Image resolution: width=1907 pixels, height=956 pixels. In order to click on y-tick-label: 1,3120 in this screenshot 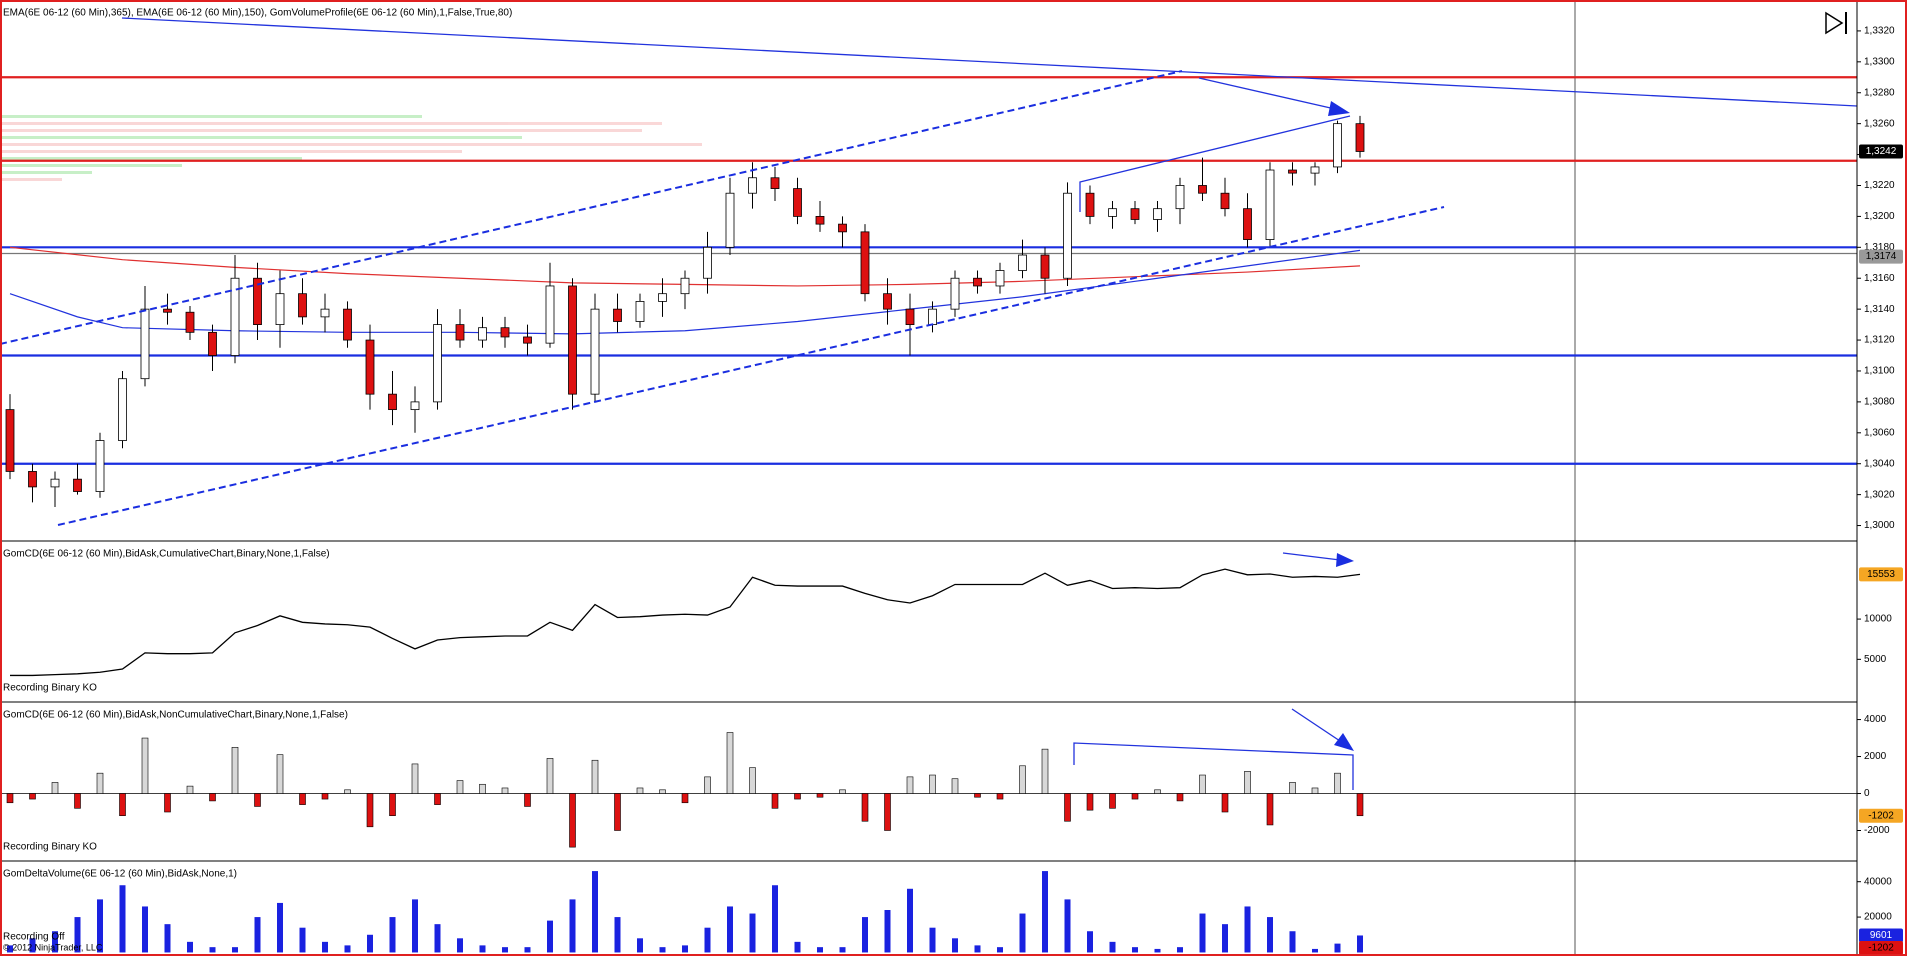, I will do `click(1879, 340)`.